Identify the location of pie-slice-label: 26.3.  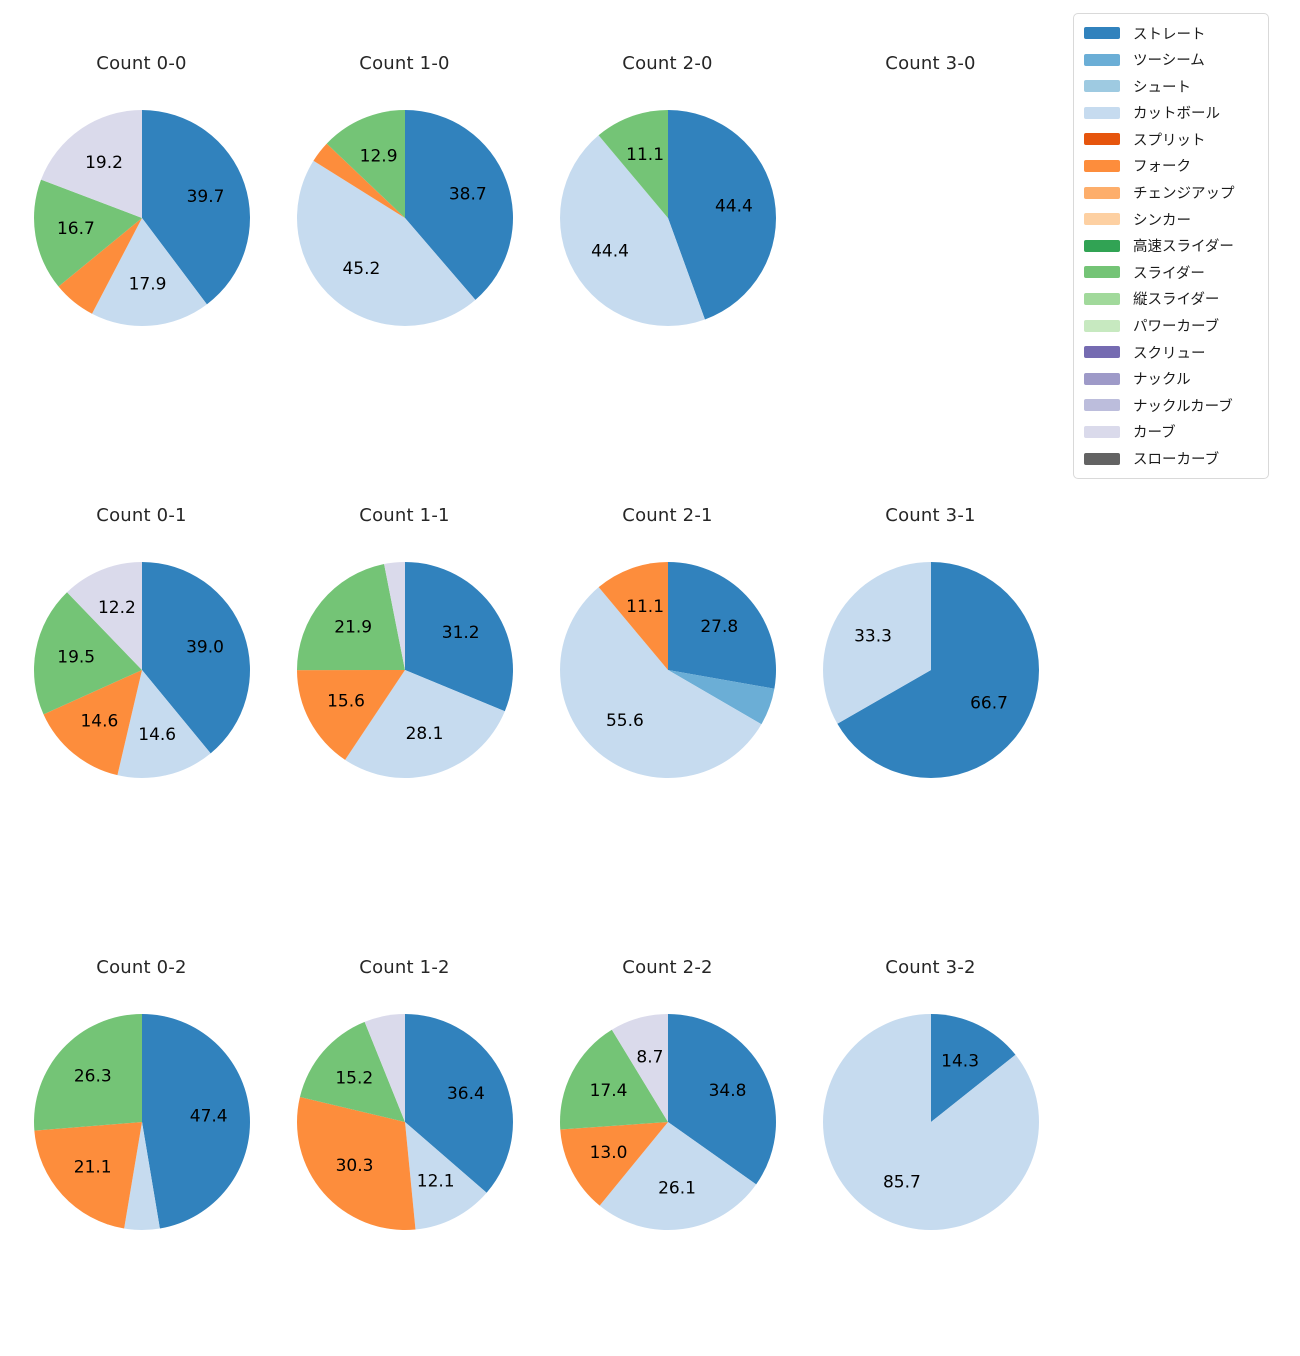
(92, 1077).